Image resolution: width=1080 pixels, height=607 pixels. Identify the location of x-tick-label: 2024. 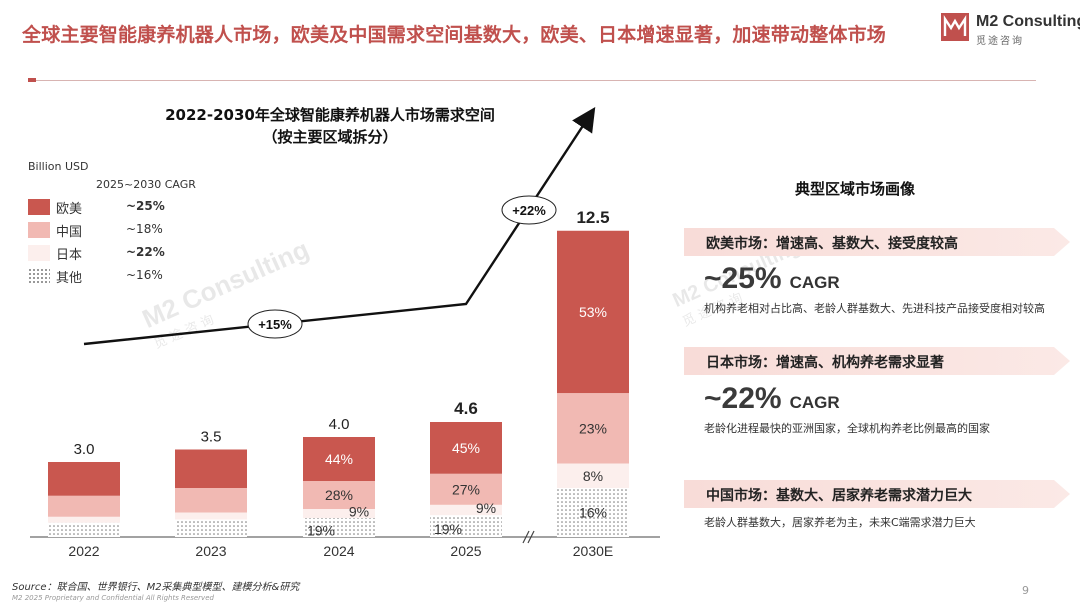
(338, 551).